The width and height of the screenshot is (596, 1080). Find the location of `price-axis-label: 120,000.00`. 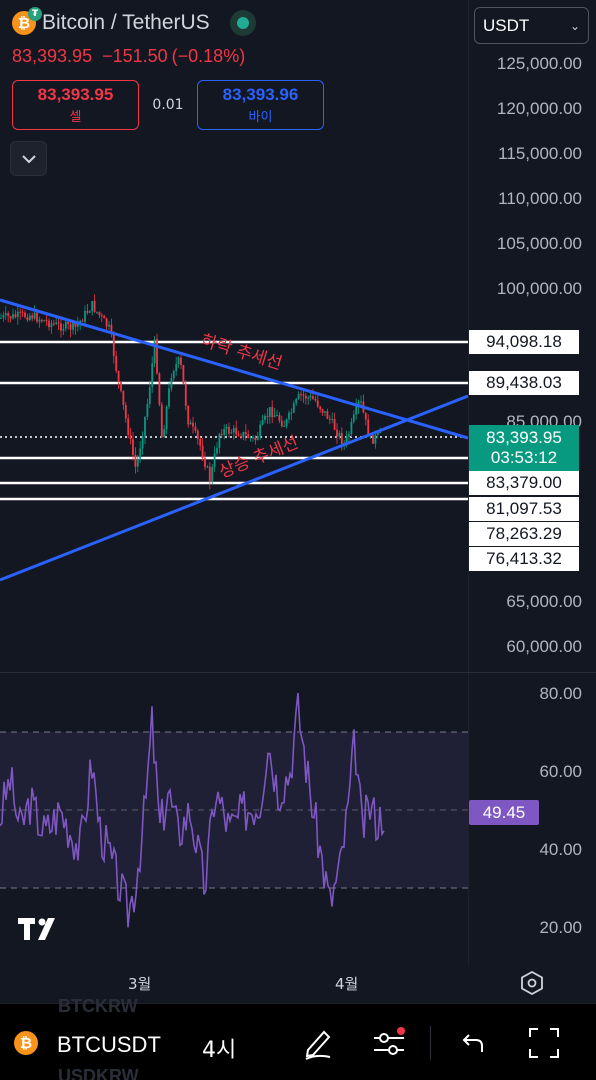

price-axis-label: 120,000.00 is located at coordinates (539, 108).